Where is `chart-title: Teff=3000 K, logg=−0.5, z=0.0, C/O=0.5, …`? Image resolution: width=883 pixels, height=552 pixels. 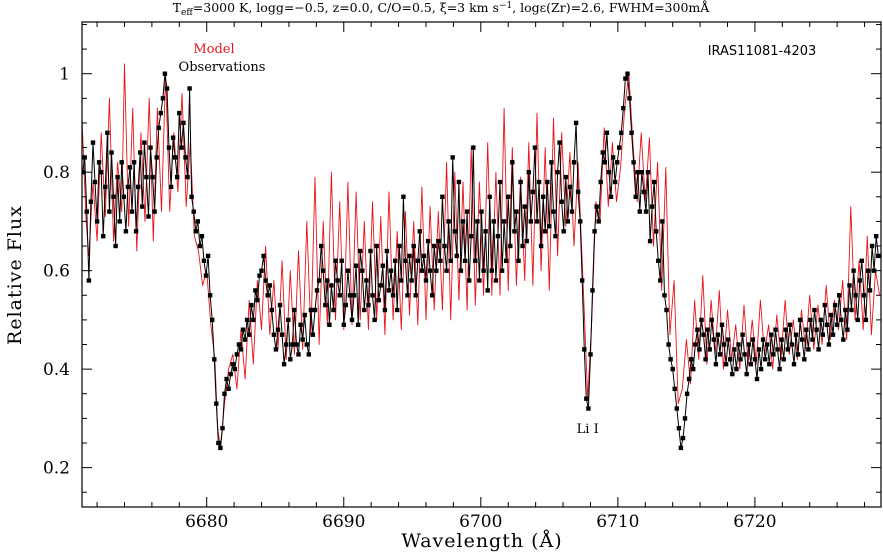
chart-title: Teff=3000 K, logg=−0.5, z=0.0, C/O=0.5, … is located at coordinates (442, 9).